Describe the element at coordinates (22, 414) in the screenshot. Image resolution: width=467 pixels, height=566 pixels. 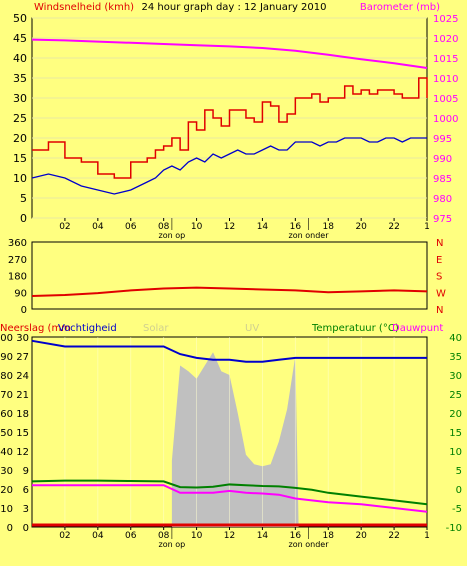
I see `rain-ytick: 18` at that location.